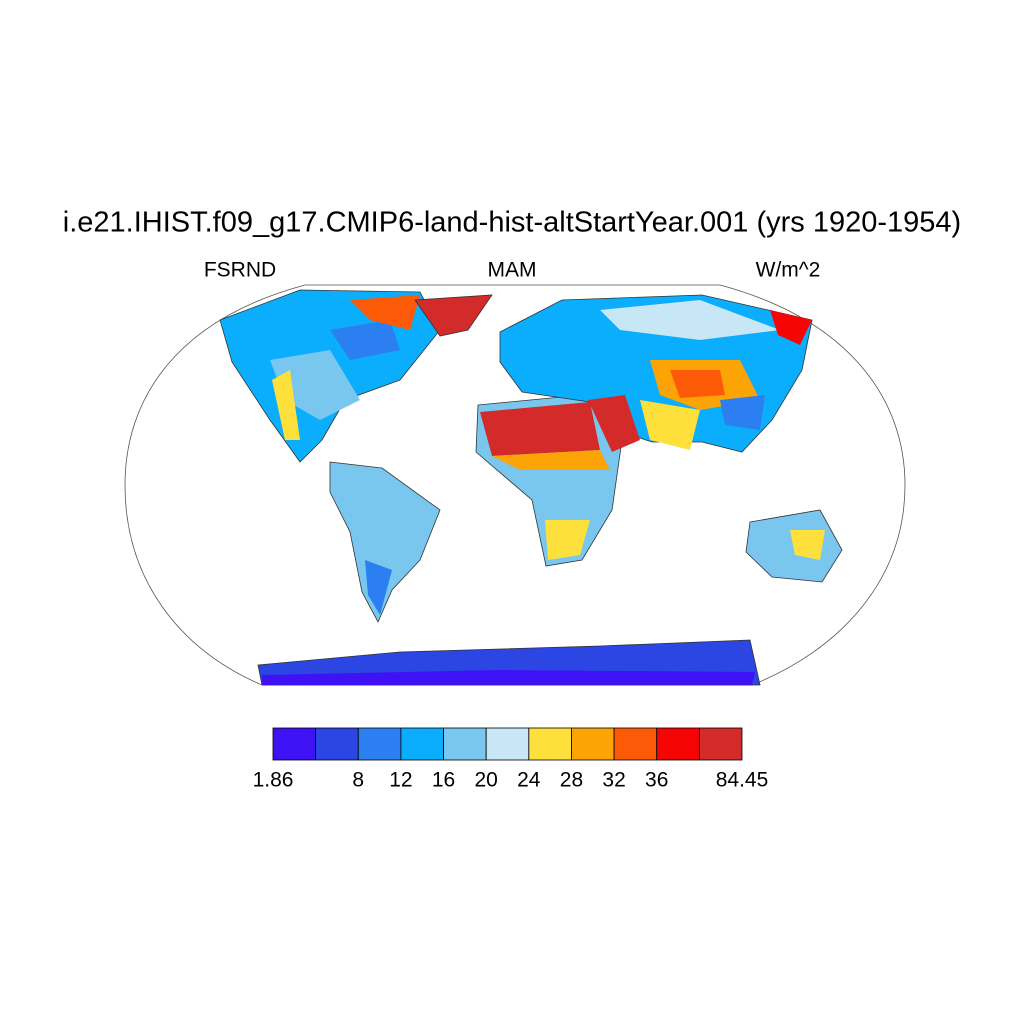 The height and width of the screenshot is (1024, 1024). Describe the element at coordinates (567, 540) in the screenshot. I see `africa-patch` at that location.